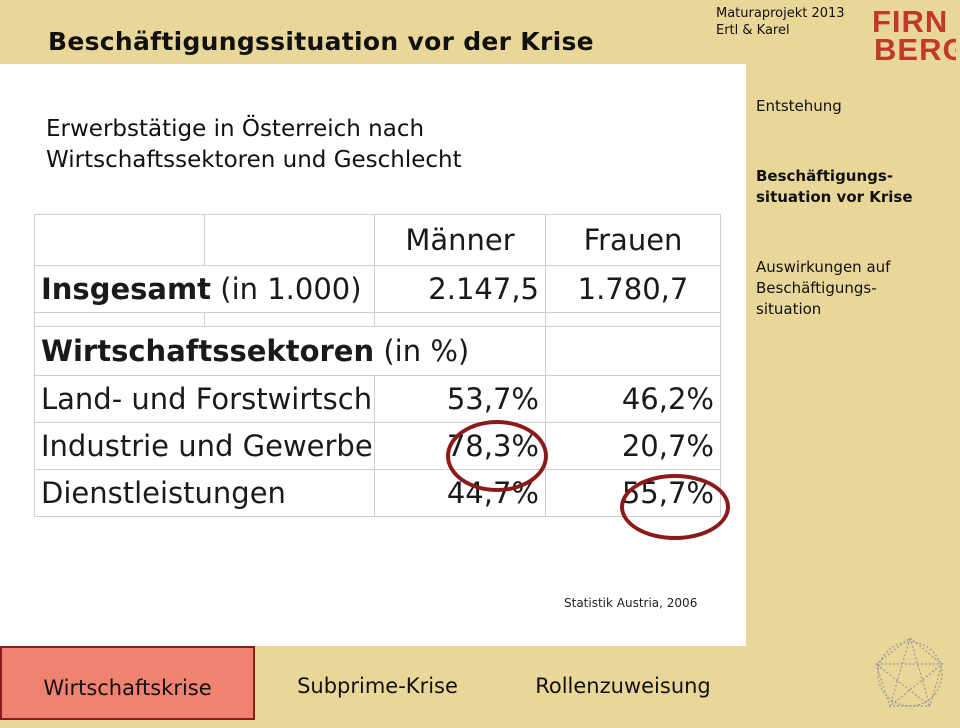 This screenshot has height=728, width=960. What do you see at coordinates (321, 41) in the screenshot?
I see `page-title: Beschäftigungssituation vor der Krise` at bounding box center [321, 41].